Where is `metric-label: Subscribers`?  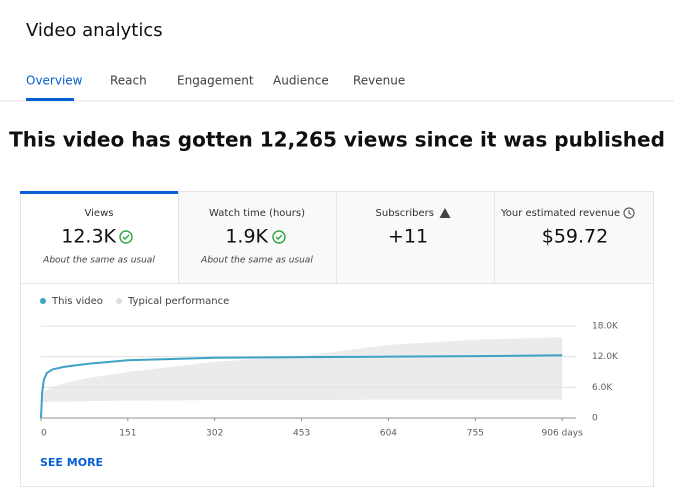
metric-label: Subscribers is located at coordinates (405, 213).